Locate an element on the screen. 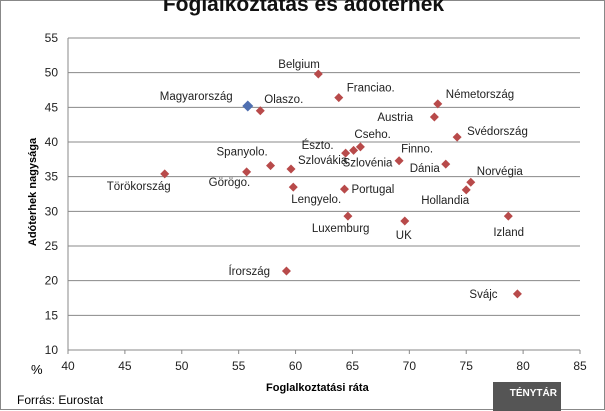 This screenshot has height=411, width=605. unit-label: % is located at coordinates (37, 369).